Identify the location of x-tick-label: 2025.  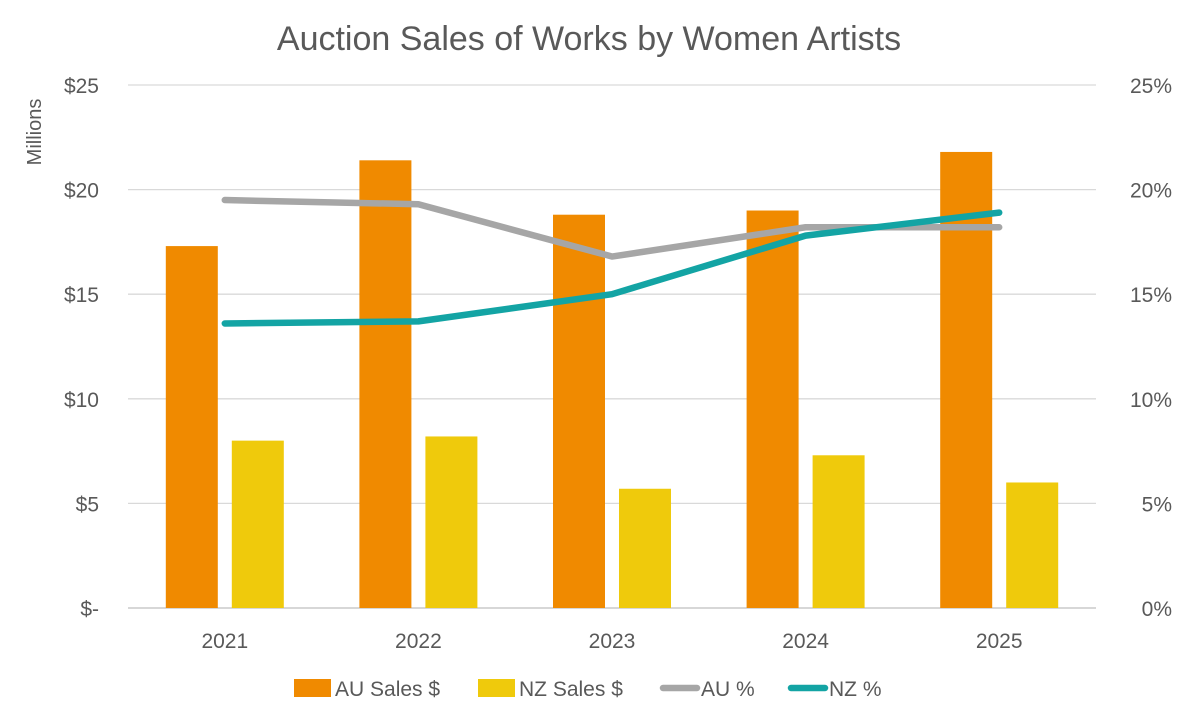
(999, 641).